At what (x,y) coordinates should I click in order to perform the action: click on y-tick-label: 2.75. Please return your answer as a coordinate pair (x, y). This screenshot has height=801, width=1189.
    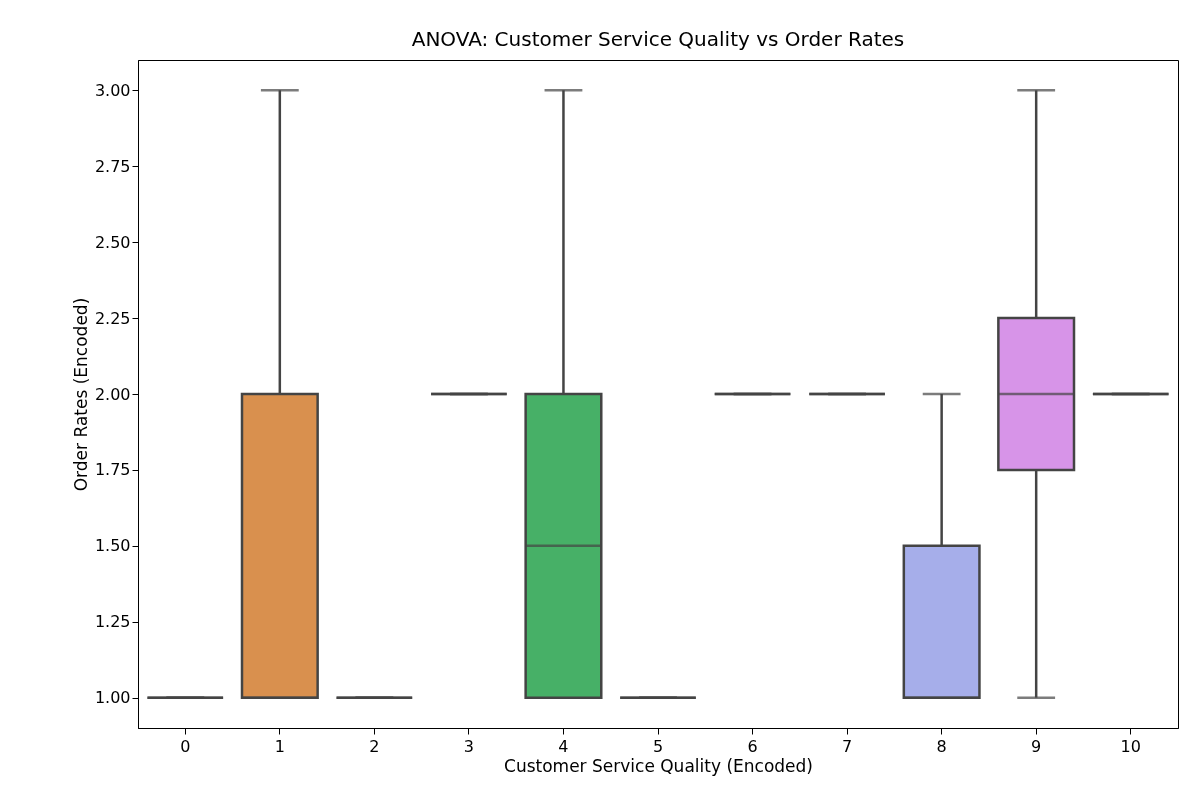
    Looking at the image, I should click on (112, 166).